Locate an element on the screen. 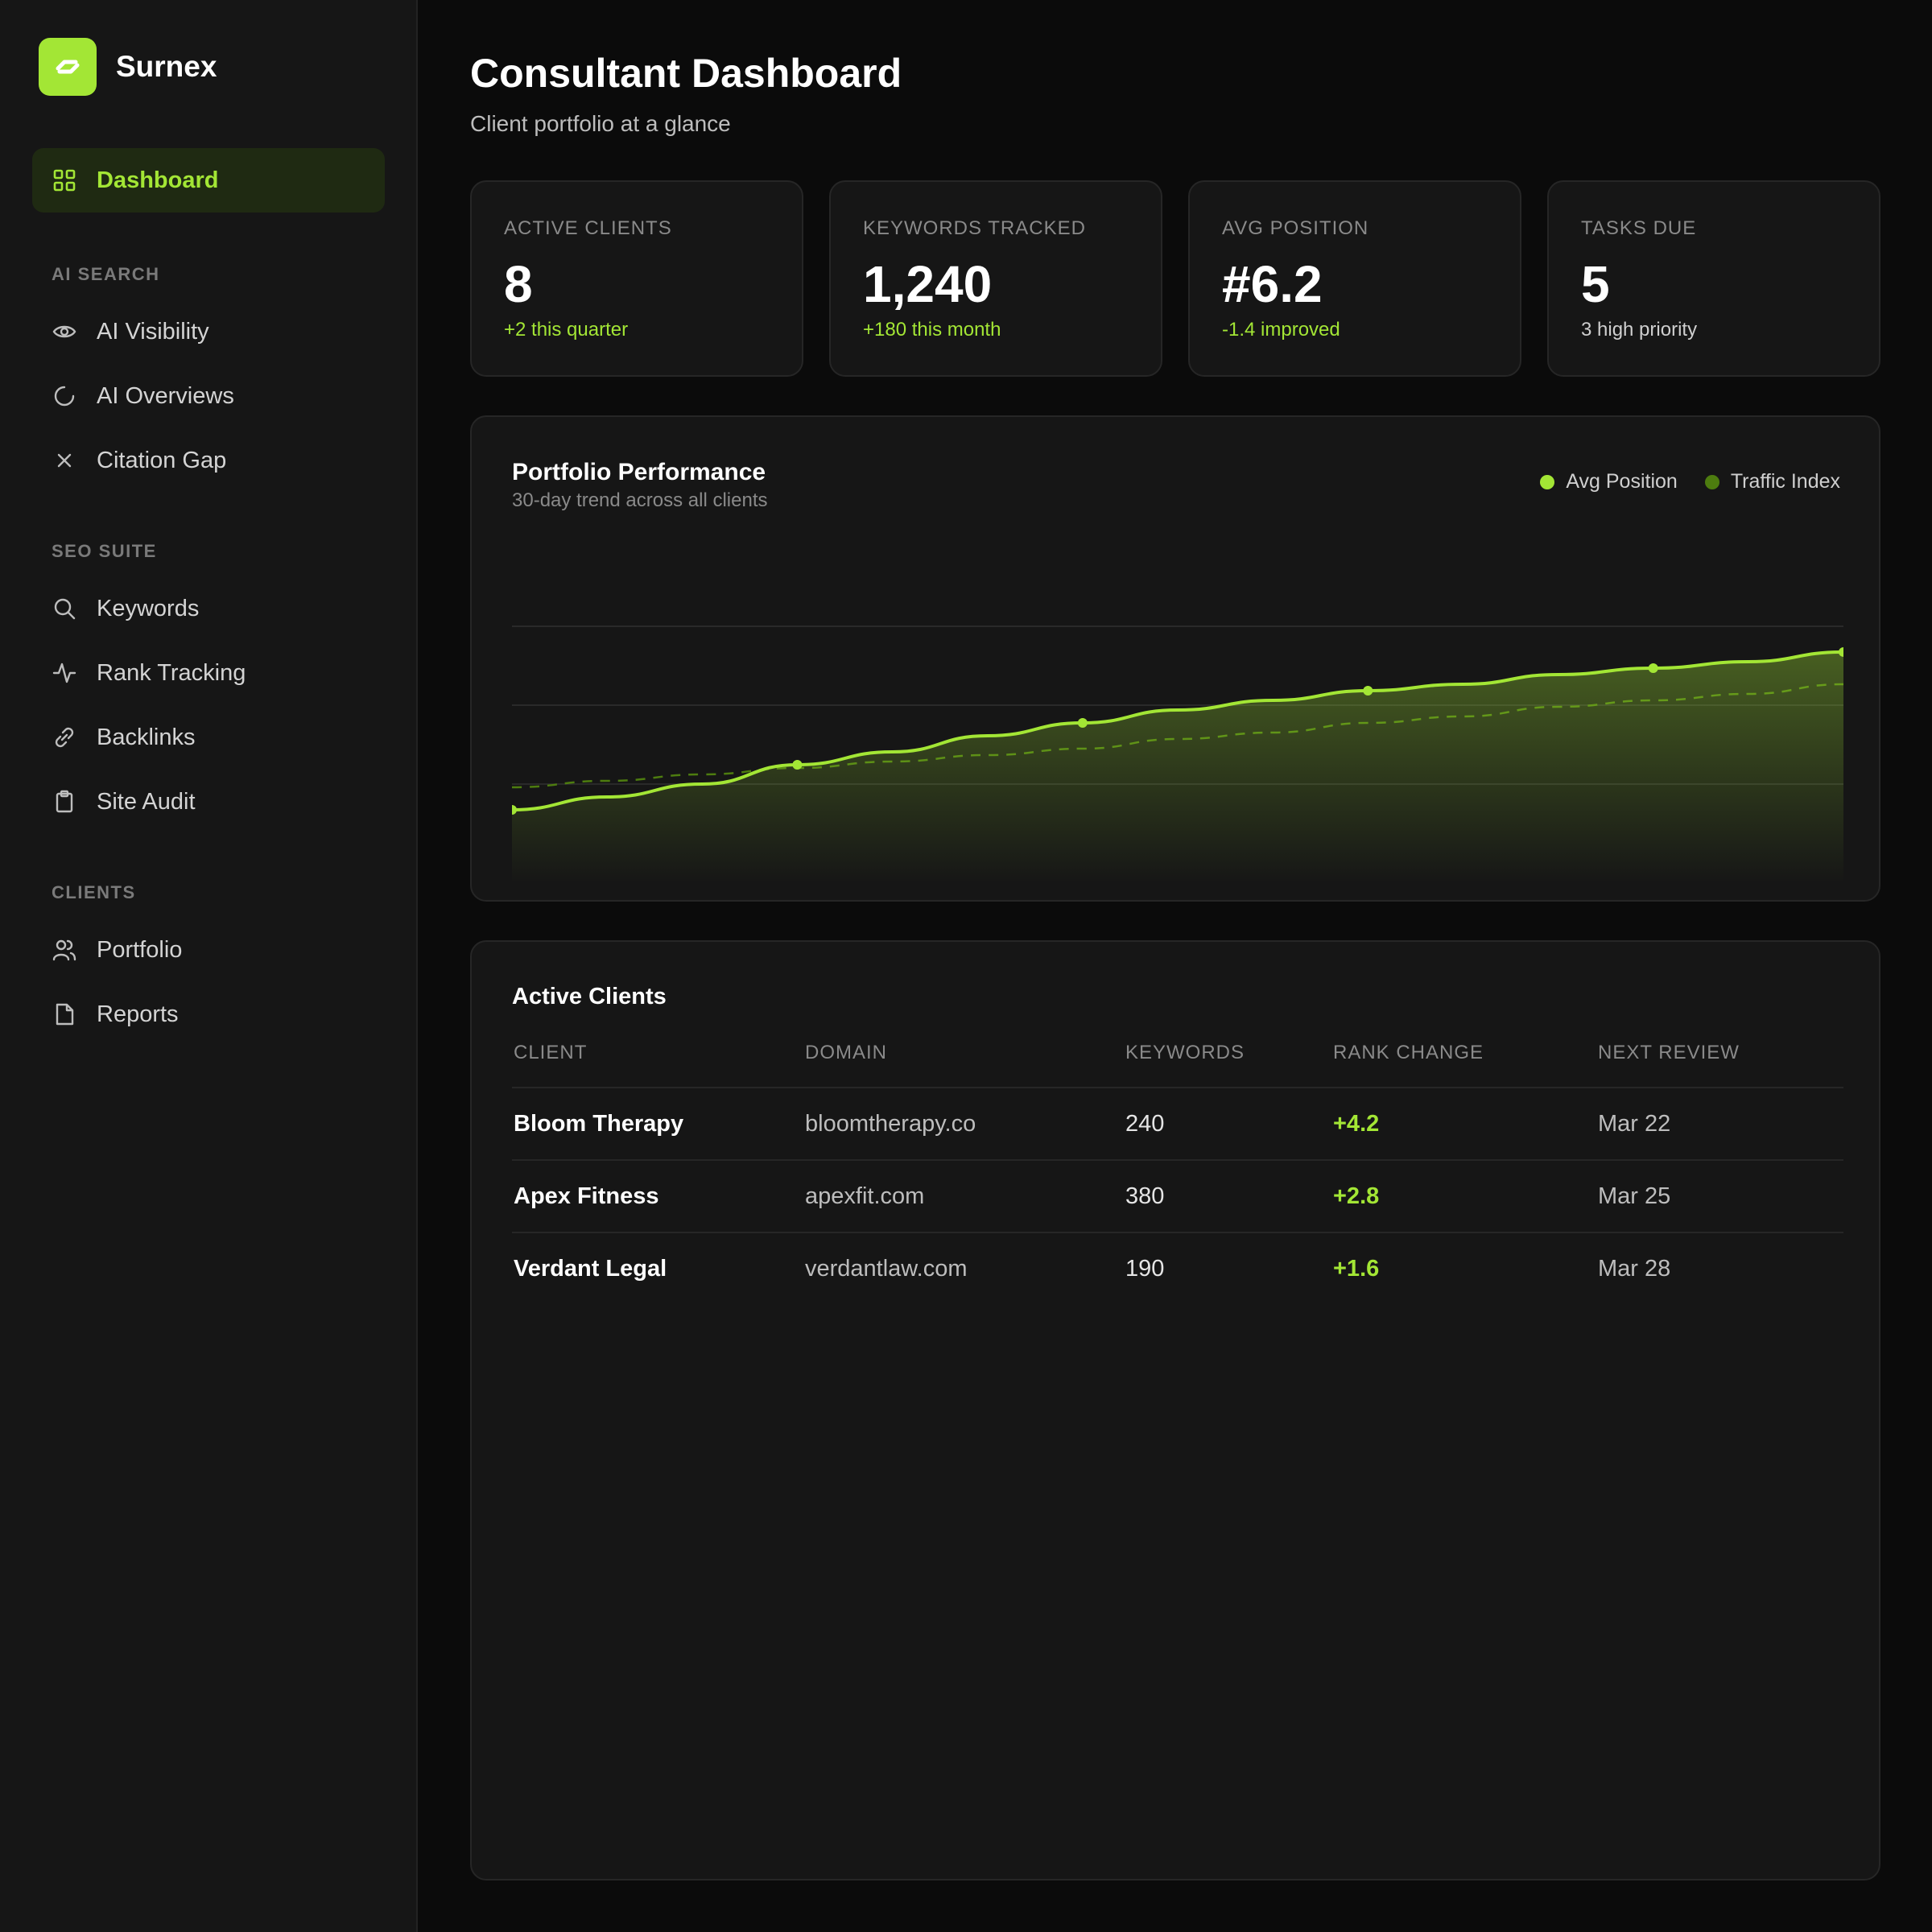 The image size is (1932, 1932). stat-note: -1.4 improved is located at coordinates (1281, 330).